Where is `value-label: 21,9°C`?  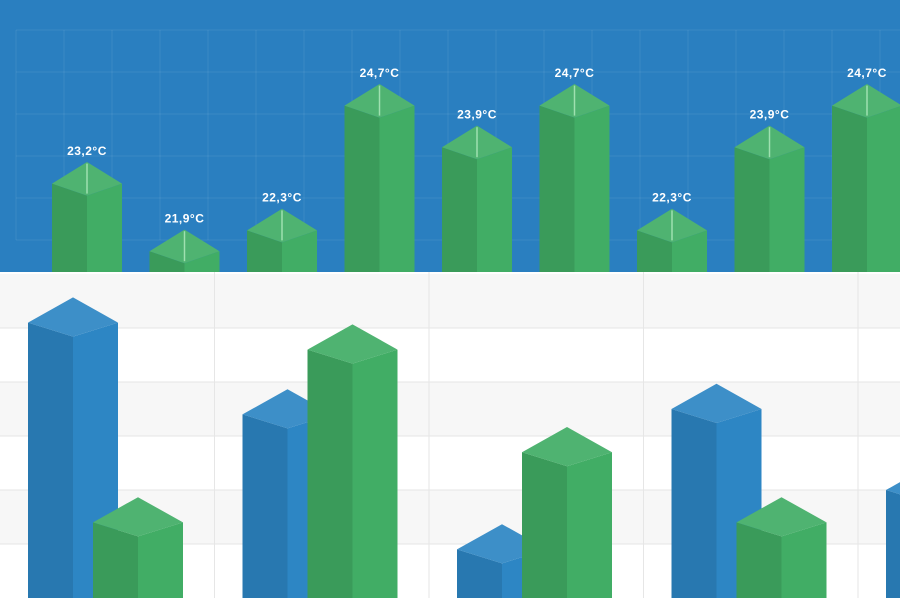 value-label: 21,9°C is located at coordinates (185, 218).